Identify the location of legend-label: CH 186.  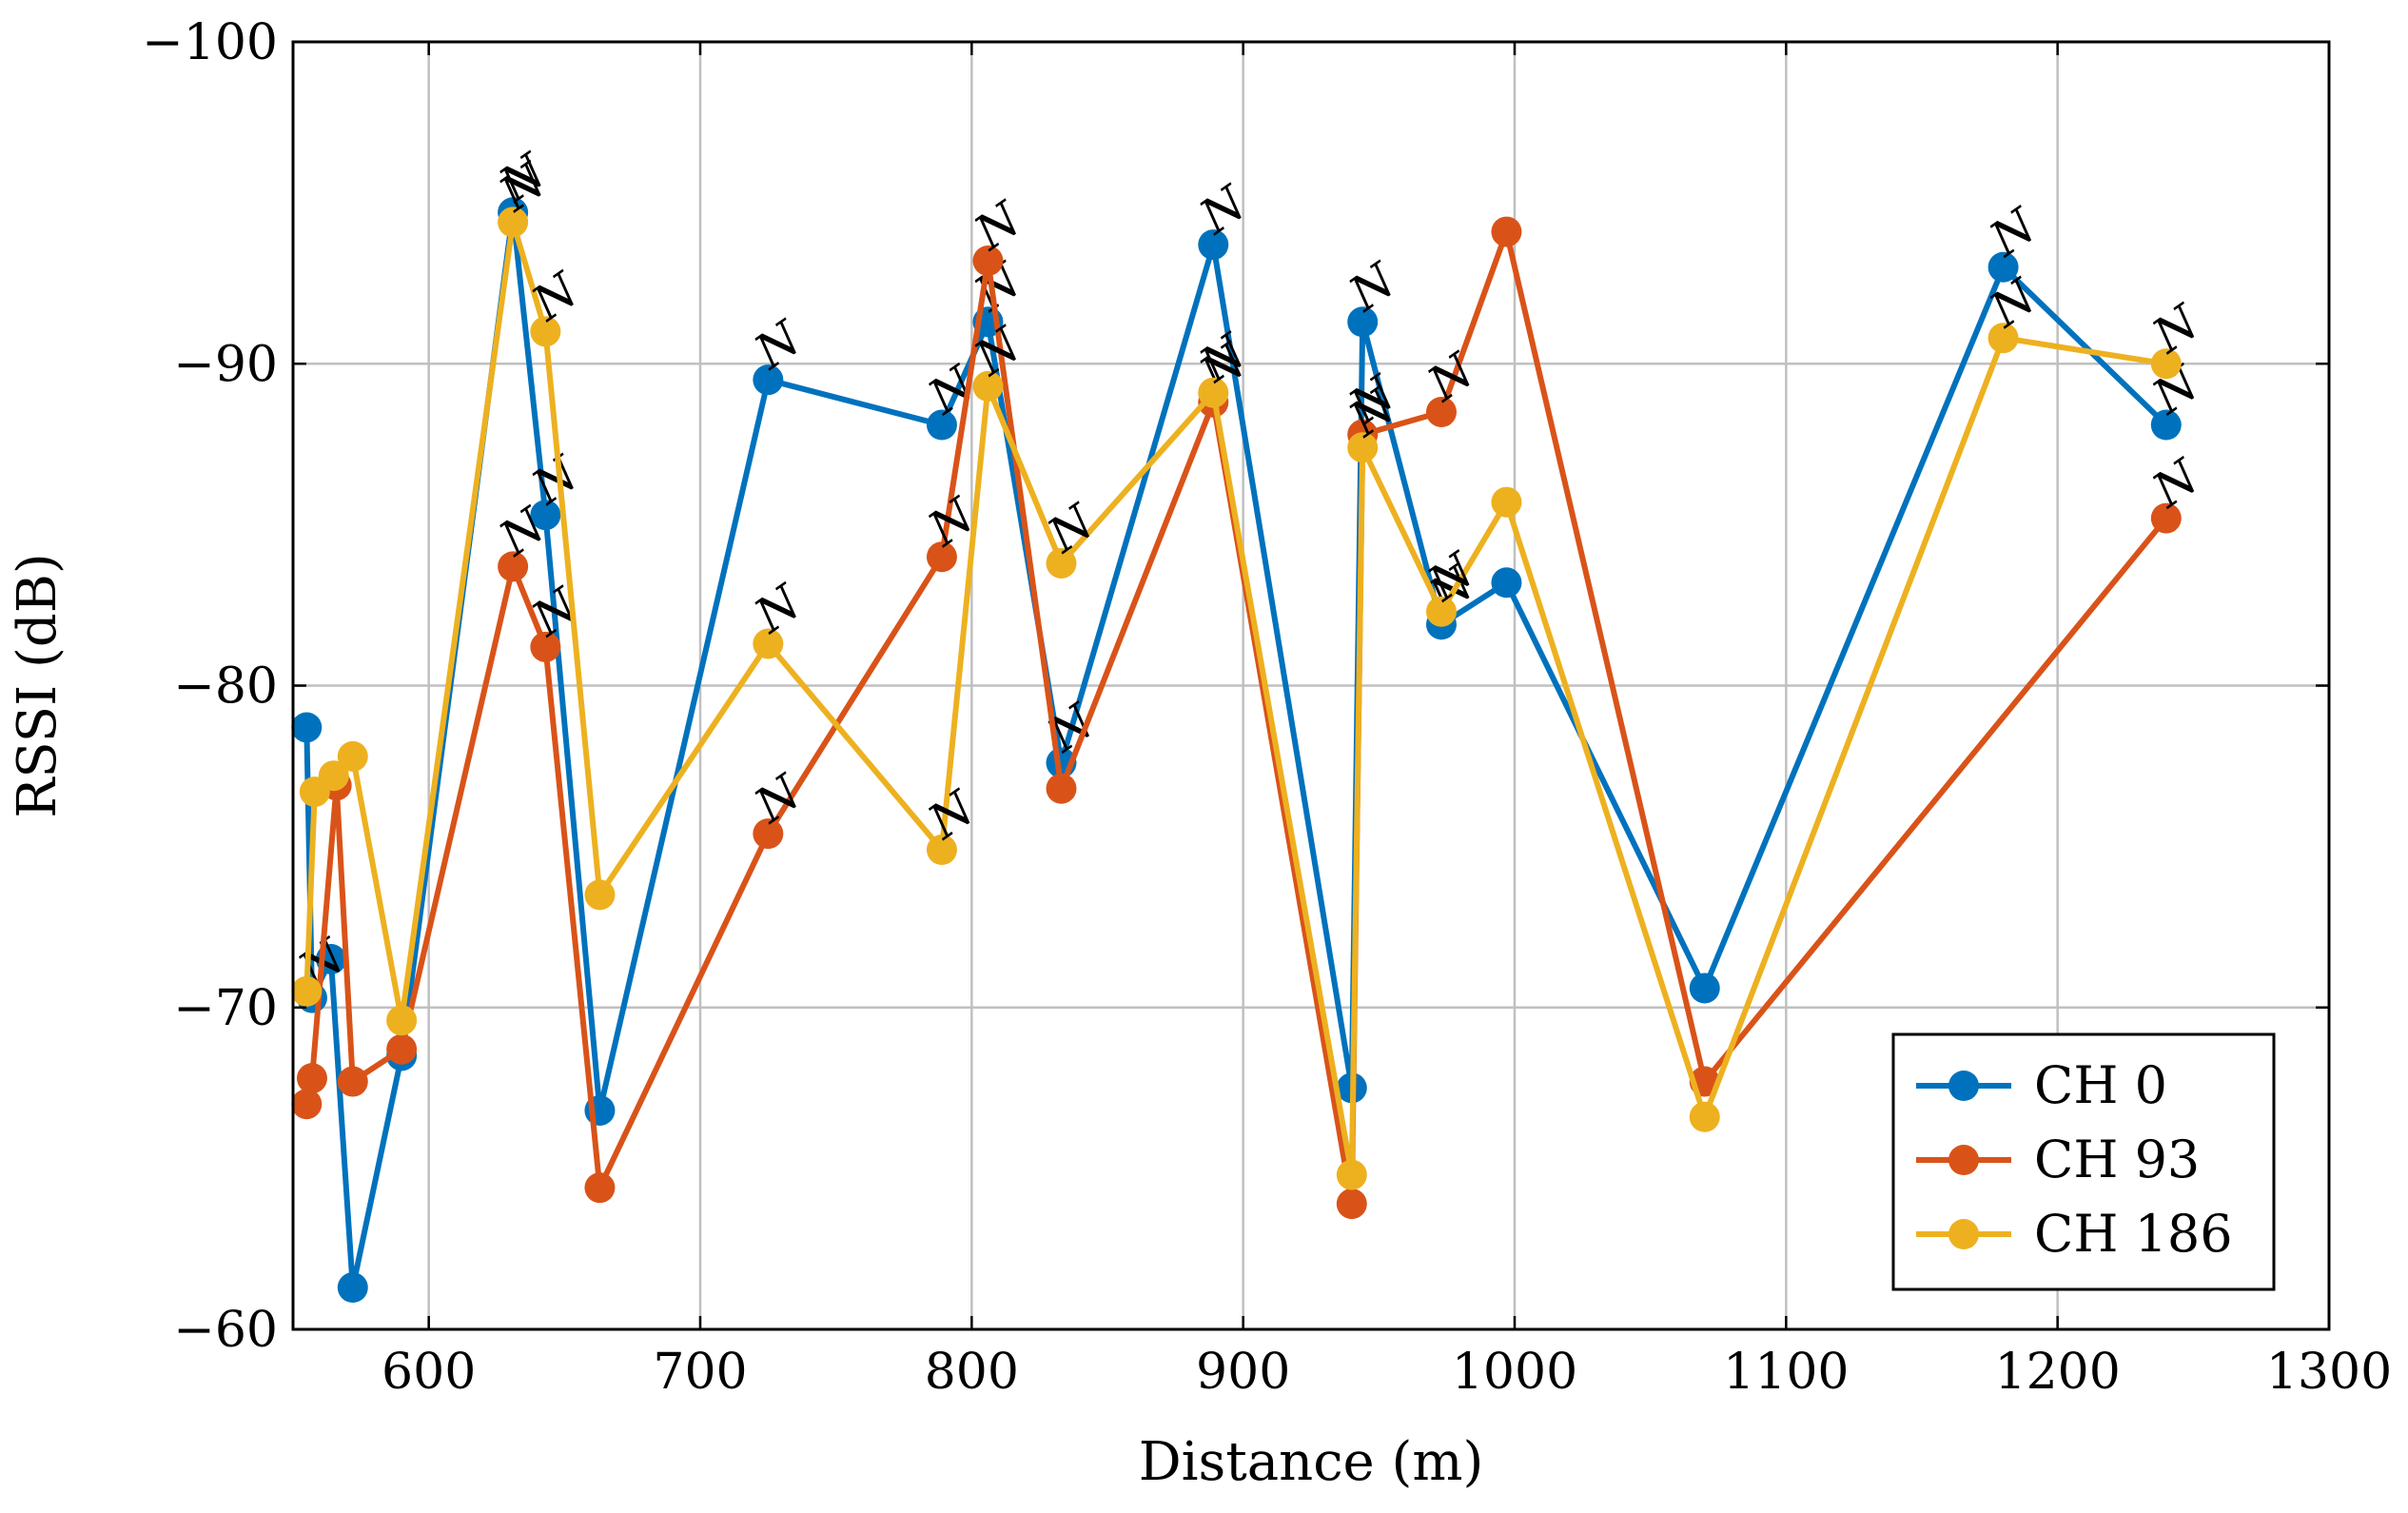
(2133, 1234).